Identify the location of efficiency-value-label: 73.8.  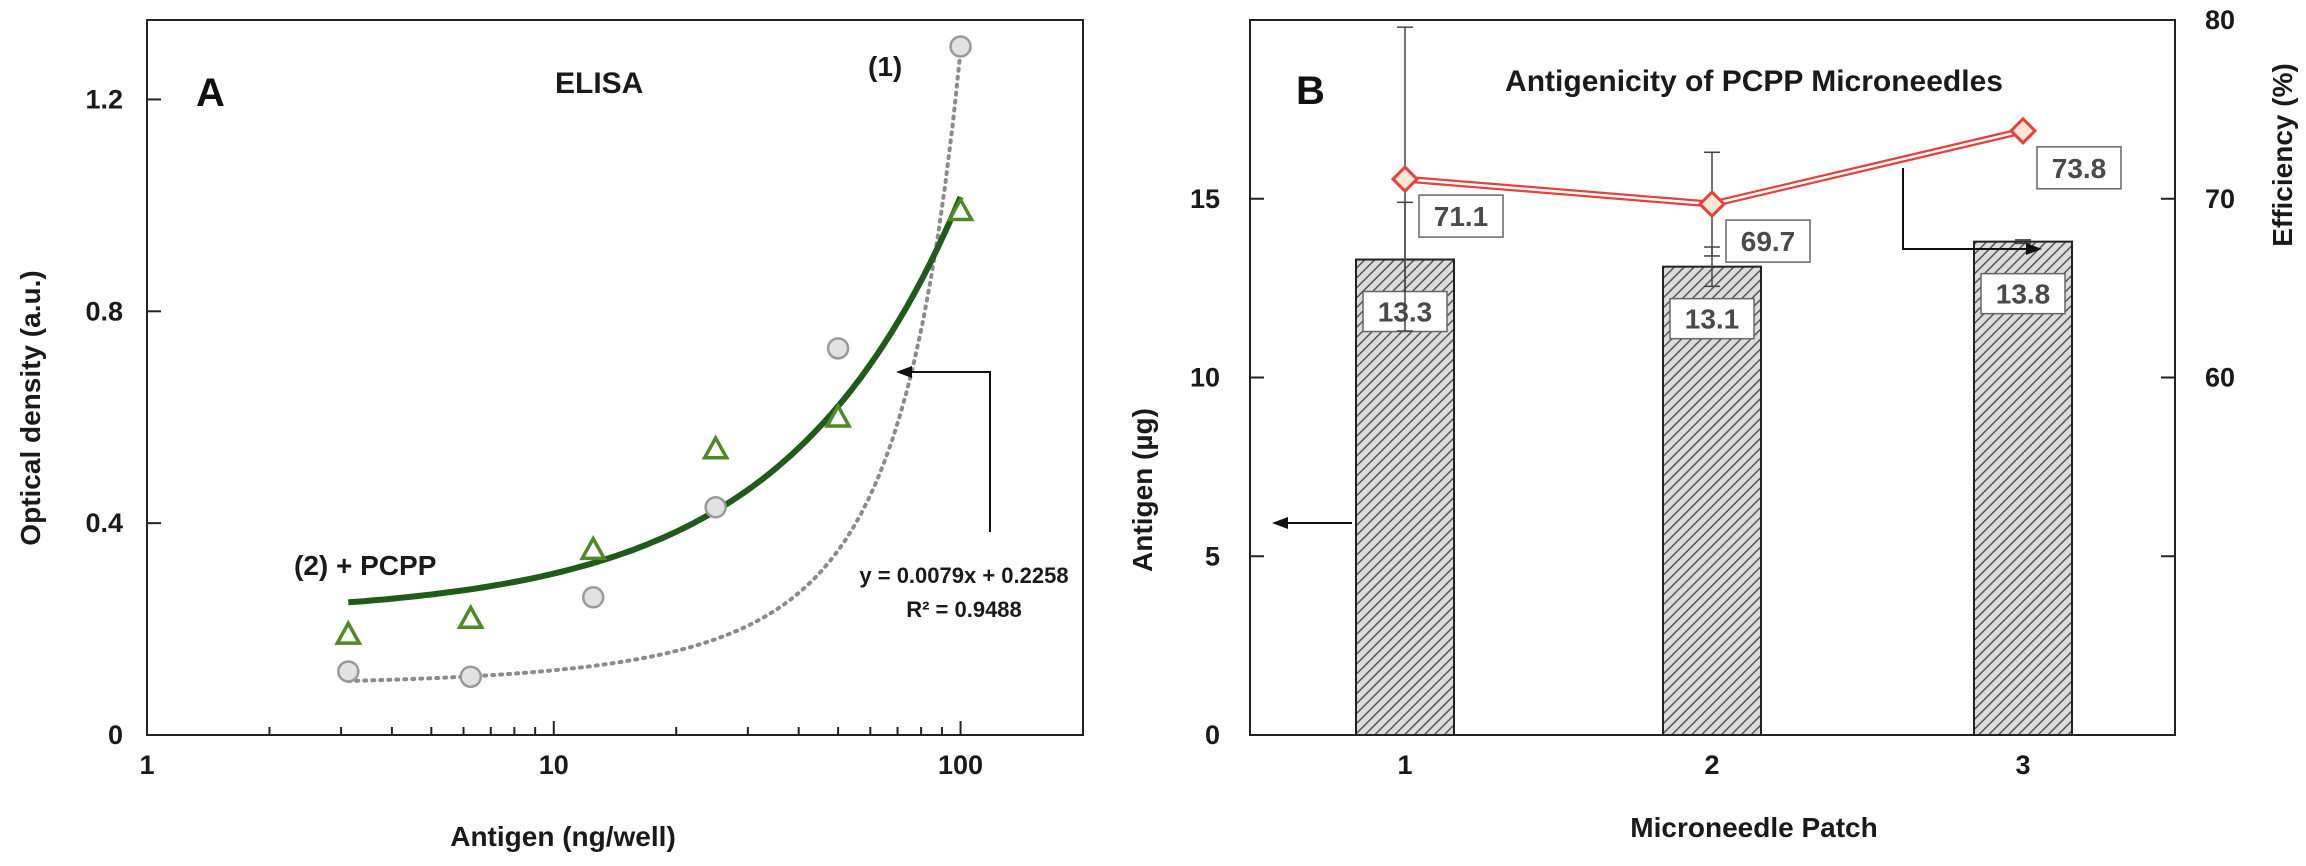
(2079, 168).